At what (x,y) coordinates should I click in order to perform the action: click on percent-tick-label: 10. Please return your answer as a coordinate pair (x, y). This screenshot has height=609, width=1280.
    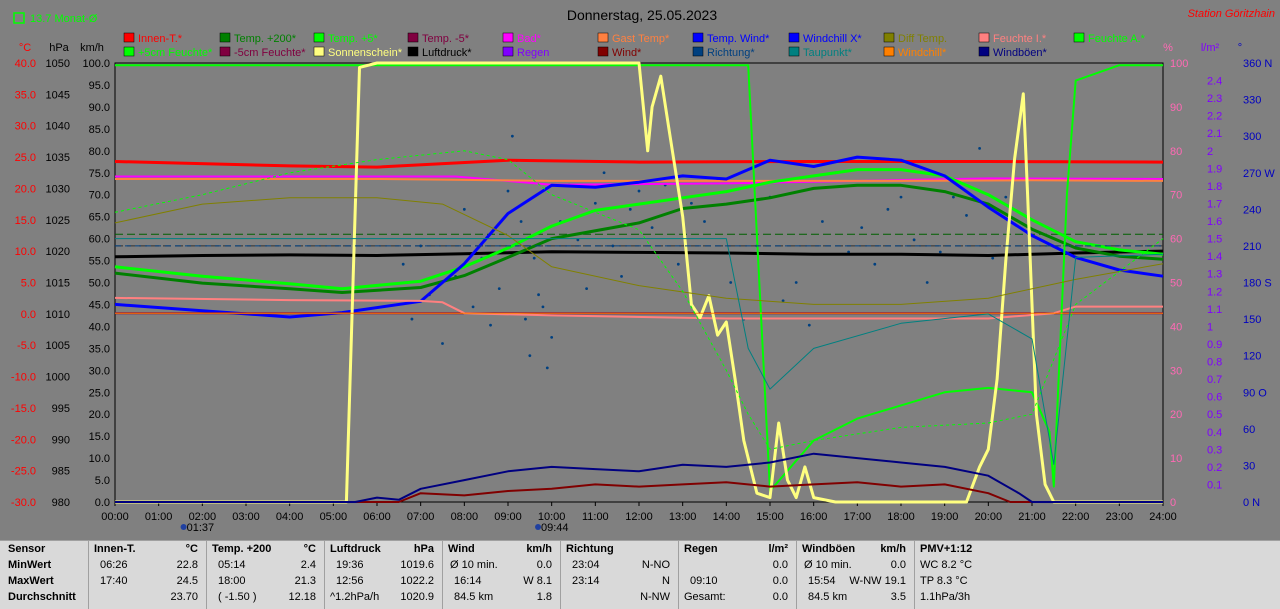
    Looking at the image, I should click on (1176, 459).